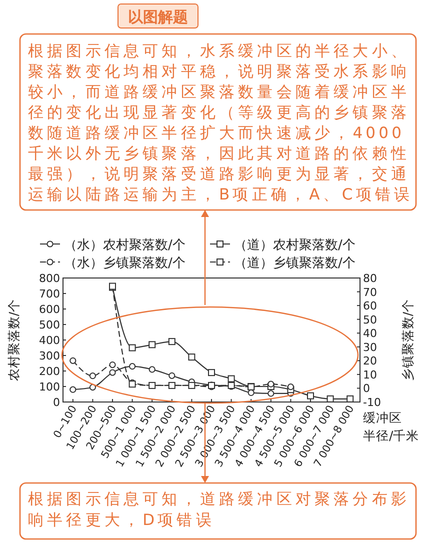  What do you see at coordinates (370, 375) in the screenshot?
I see `y2-tick-label: 10` at bounding box center [370, 375].